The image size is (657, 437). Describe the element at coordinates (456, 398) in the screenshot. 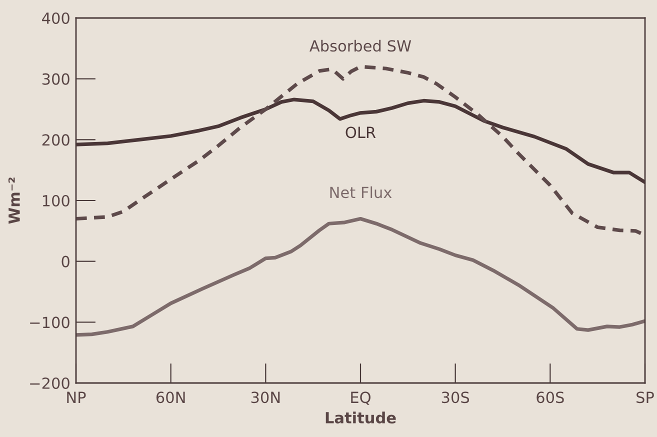

I see `x-tick-label: 30S` at that location.